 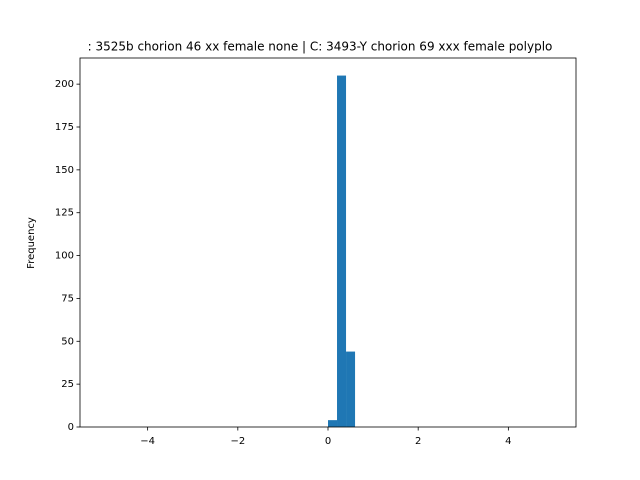 What do you see at coordinates (237, 441) in the screenshot?
I see `x-tick-label: −2` at bounding box center [237, 441].